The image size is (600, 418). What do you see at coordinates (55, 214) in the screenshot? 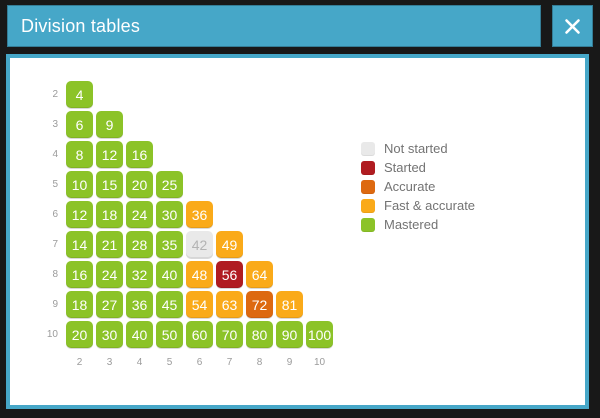
I see `row-label-6: 6` at bounding box center [55, 214].